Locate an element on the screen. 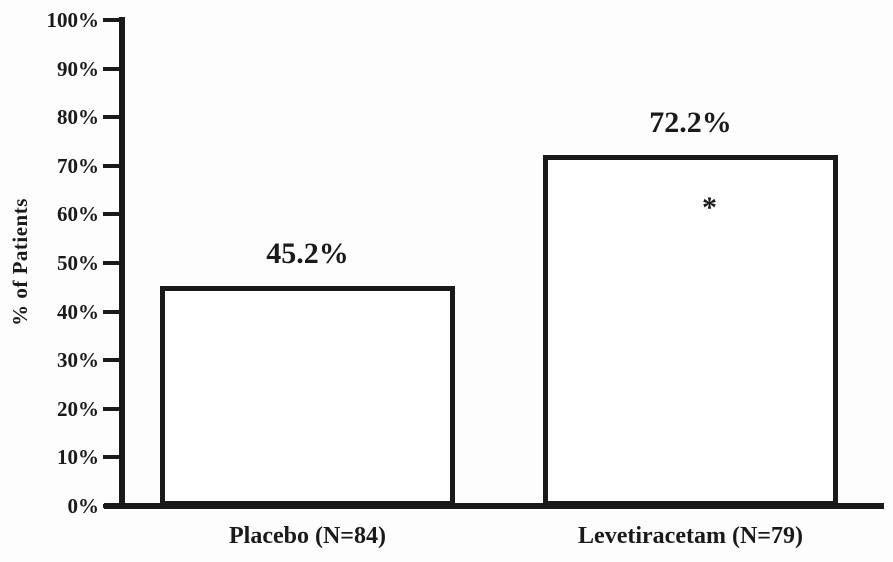  y-tick-label: 40% is located at coordinates (78, 311).